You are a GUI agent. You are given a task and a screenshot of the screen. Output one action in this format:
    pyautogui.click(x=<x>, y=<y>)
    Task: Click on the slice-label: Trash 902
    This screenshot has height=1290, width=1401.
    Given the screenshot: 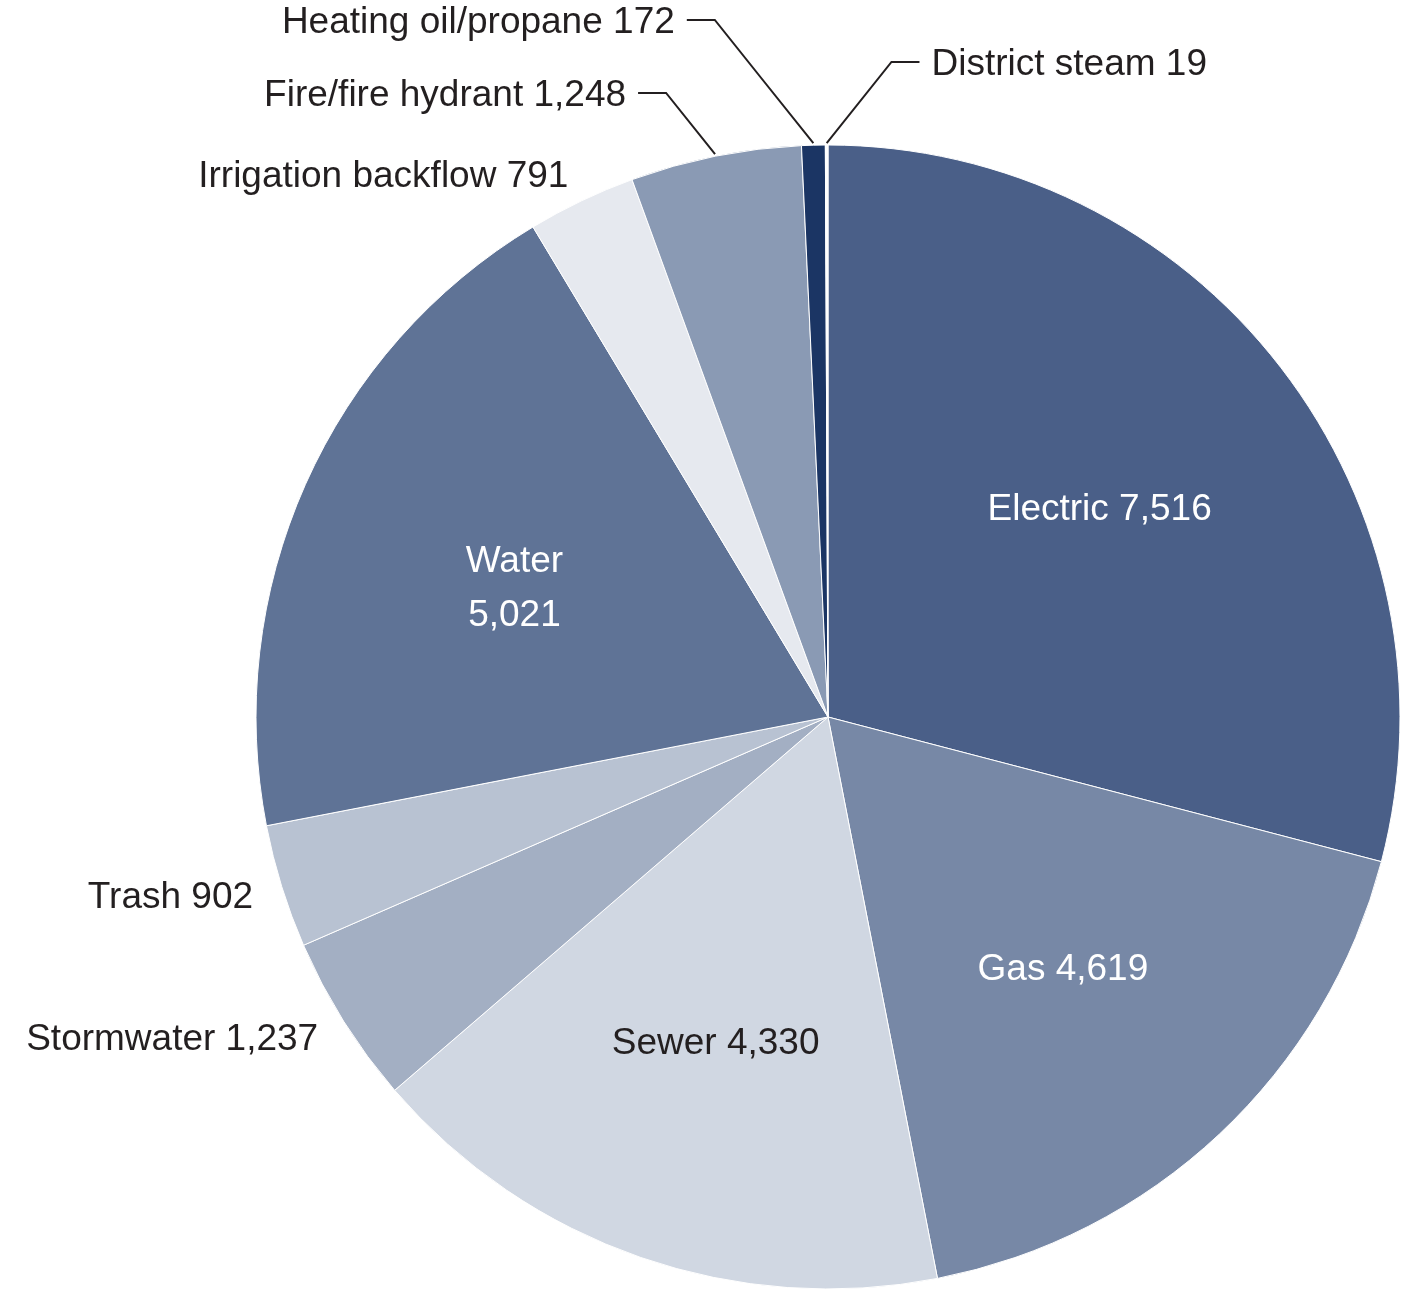 What is the action you would take?
    pyautogui.click(x=170, y=896)
    